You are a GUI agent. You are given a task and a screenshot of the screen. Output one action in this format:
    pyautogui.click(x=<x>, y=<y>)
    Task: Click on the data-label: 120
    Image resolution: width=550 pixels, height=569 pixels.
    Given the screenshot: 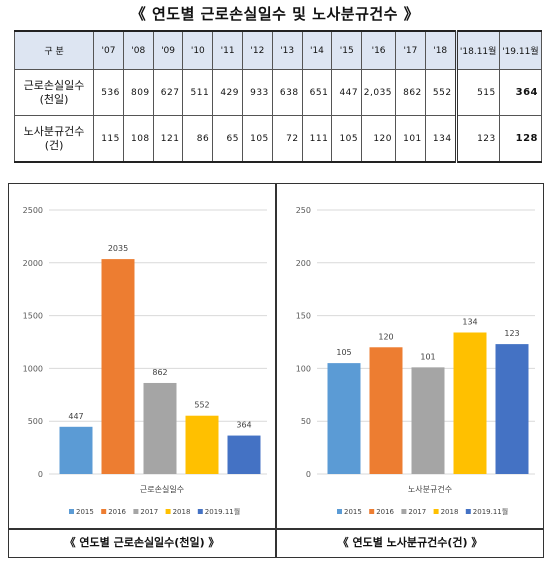 What is the action you would take?
    pyautogui.click(x=385, y=336)
    